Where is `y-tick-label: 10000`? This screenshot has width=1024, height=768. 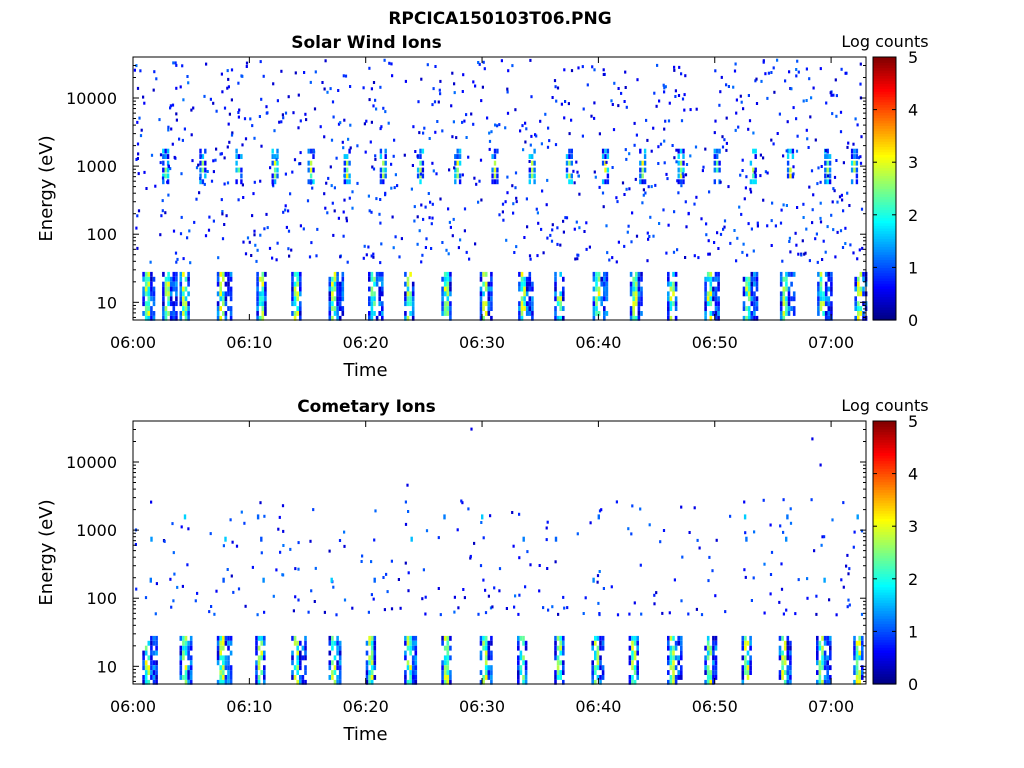 y-tick-label: 10000 is located at coordinates (91, 98).